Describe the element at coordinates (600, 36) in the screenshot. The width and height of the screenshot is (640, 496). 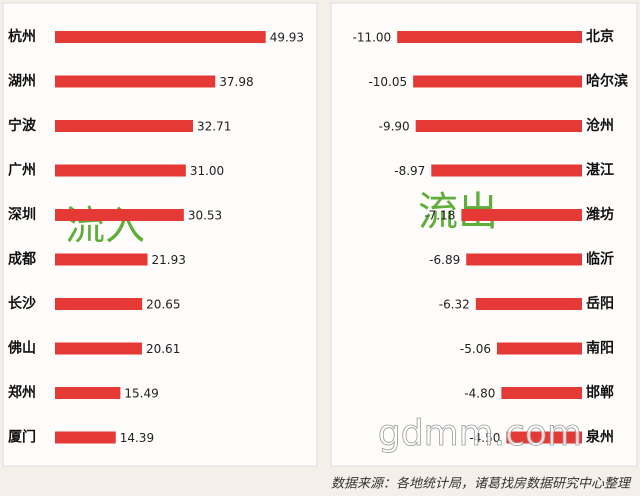
I see `category-label: 北京` at that location.